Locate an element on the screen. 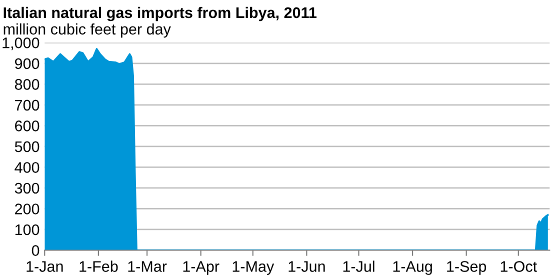 The image size is (558, 275). x-tick-label: 1-Jun is located at coordinates (306, 266).